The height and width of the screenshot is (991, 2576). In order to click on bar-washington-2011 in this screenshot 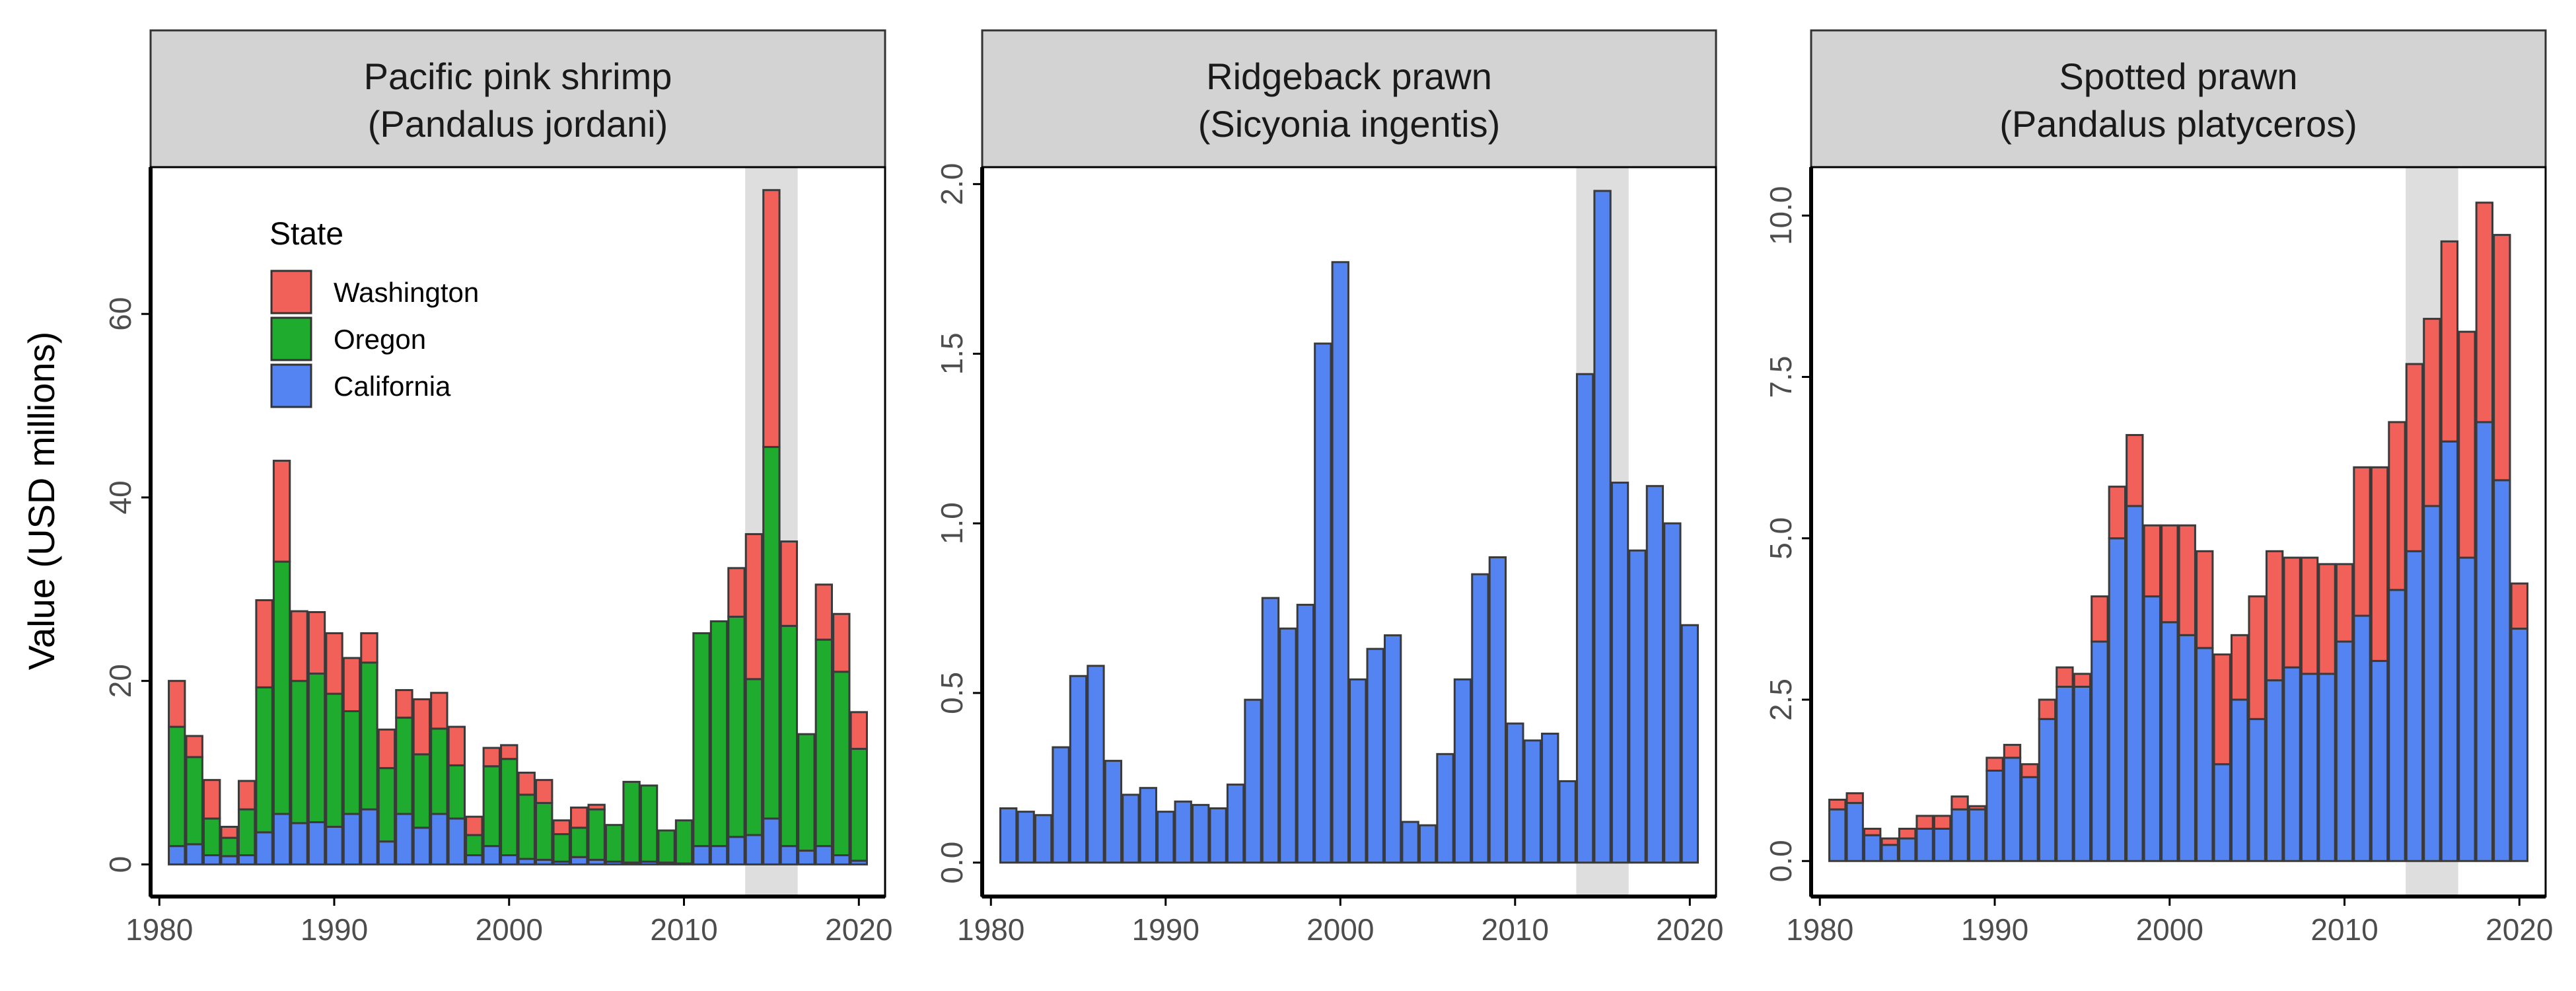, I will do `click(2362, 541)`.